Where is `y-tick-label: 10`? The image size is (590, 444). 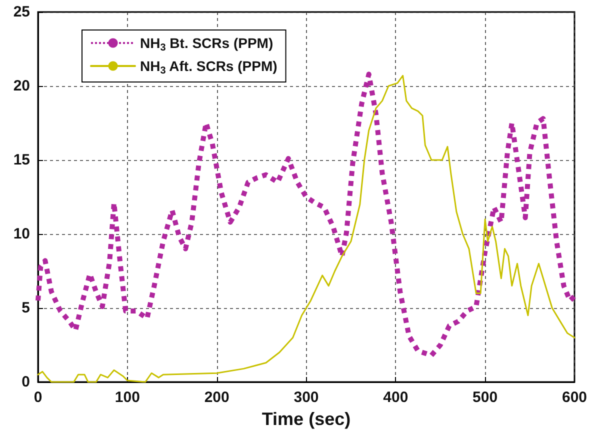
y-tick-label: 10 is located at coordinates (21, 234).